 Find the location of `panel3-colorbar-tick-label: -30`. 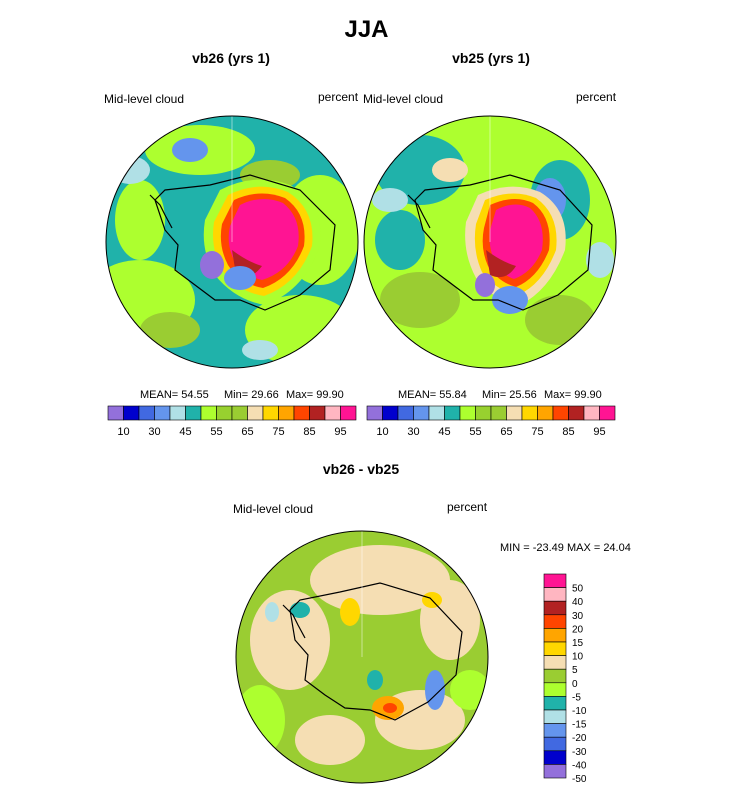

panel3-colorbar-tick-label: -30 is located at coordinates (579, 752).